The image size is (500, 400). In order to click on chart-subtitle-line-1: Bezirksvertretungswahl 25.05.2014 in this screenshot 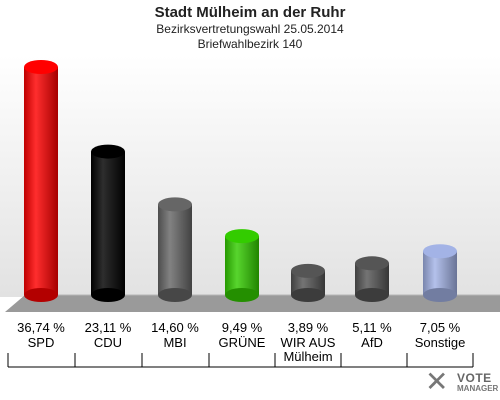, I will do `click(250, 29)`.